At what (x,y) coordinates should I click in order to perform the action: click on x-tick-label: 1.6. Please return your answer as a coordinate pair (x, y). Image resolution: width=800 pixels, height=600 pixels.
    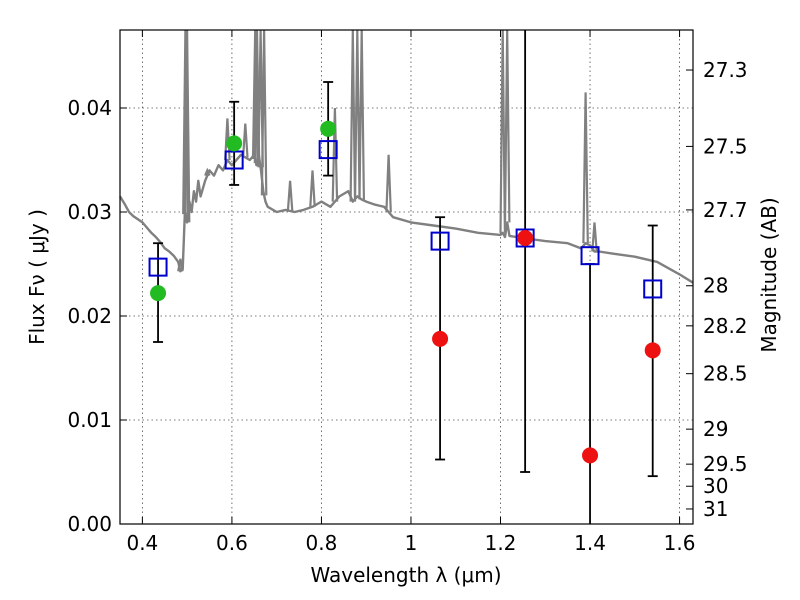
    Looking at the image, I should click on (680, 543).